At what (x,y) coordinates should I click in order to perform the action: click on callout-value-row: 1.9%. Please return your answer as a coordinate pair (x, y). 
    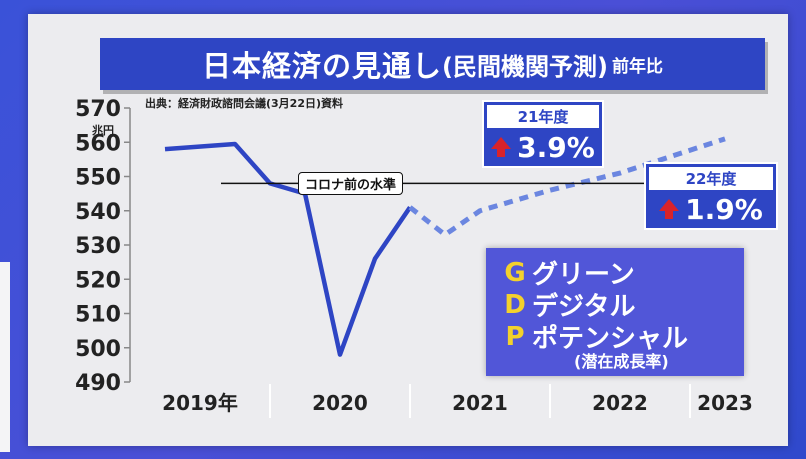
    Looking at the image, I should click on (711, 209).